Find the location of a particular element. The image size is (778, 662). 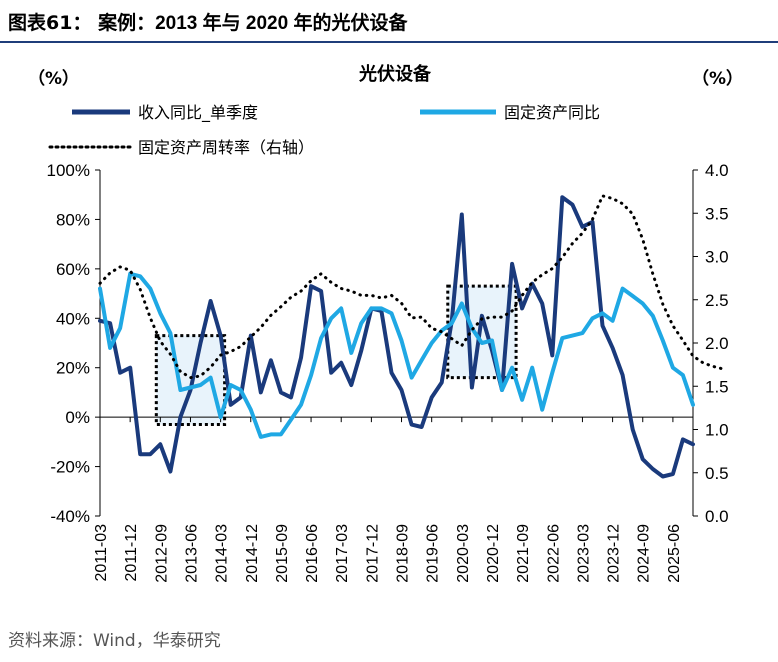

right-tick-label: 4.0 is located at coordinates (717, 170).